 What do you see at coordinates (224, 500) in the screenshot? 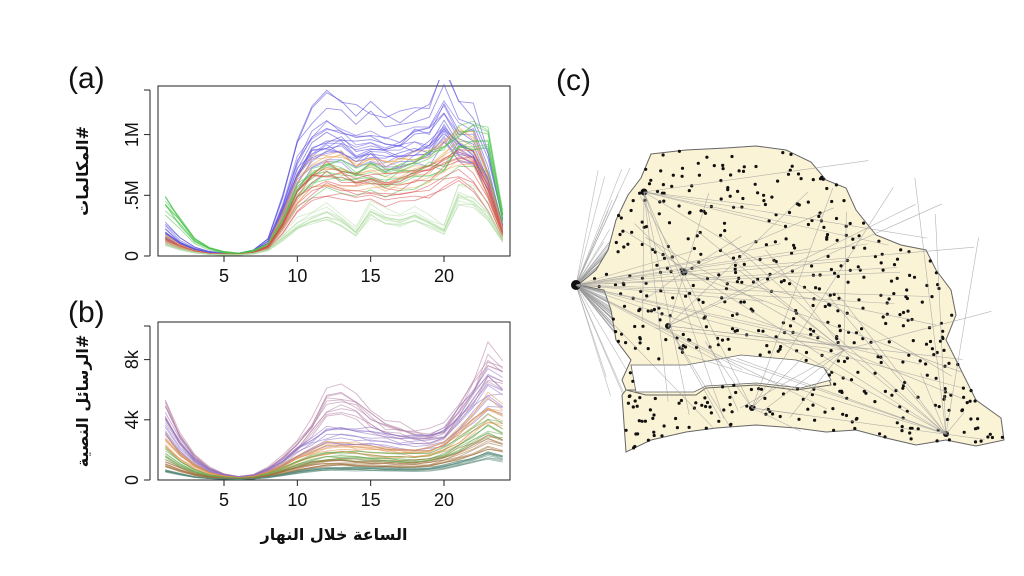
I see `b-xtick-label: 5` at bounding box center [224, 500].